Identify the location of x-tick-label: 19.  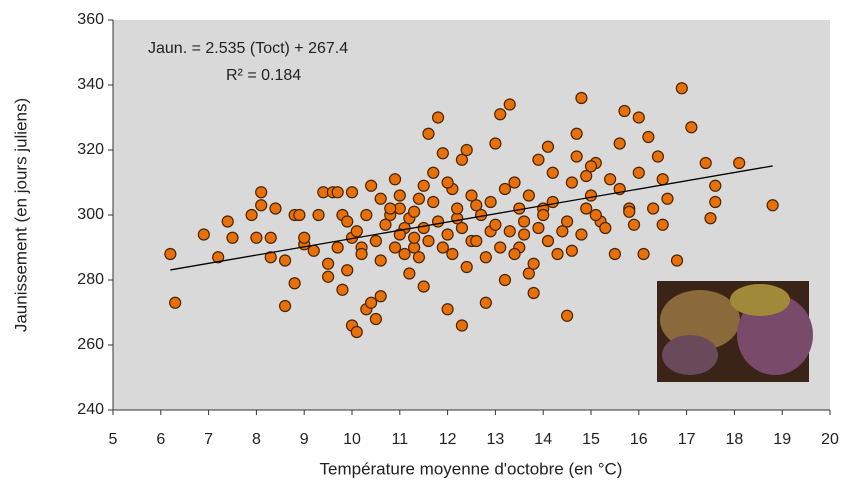
(782, 439).